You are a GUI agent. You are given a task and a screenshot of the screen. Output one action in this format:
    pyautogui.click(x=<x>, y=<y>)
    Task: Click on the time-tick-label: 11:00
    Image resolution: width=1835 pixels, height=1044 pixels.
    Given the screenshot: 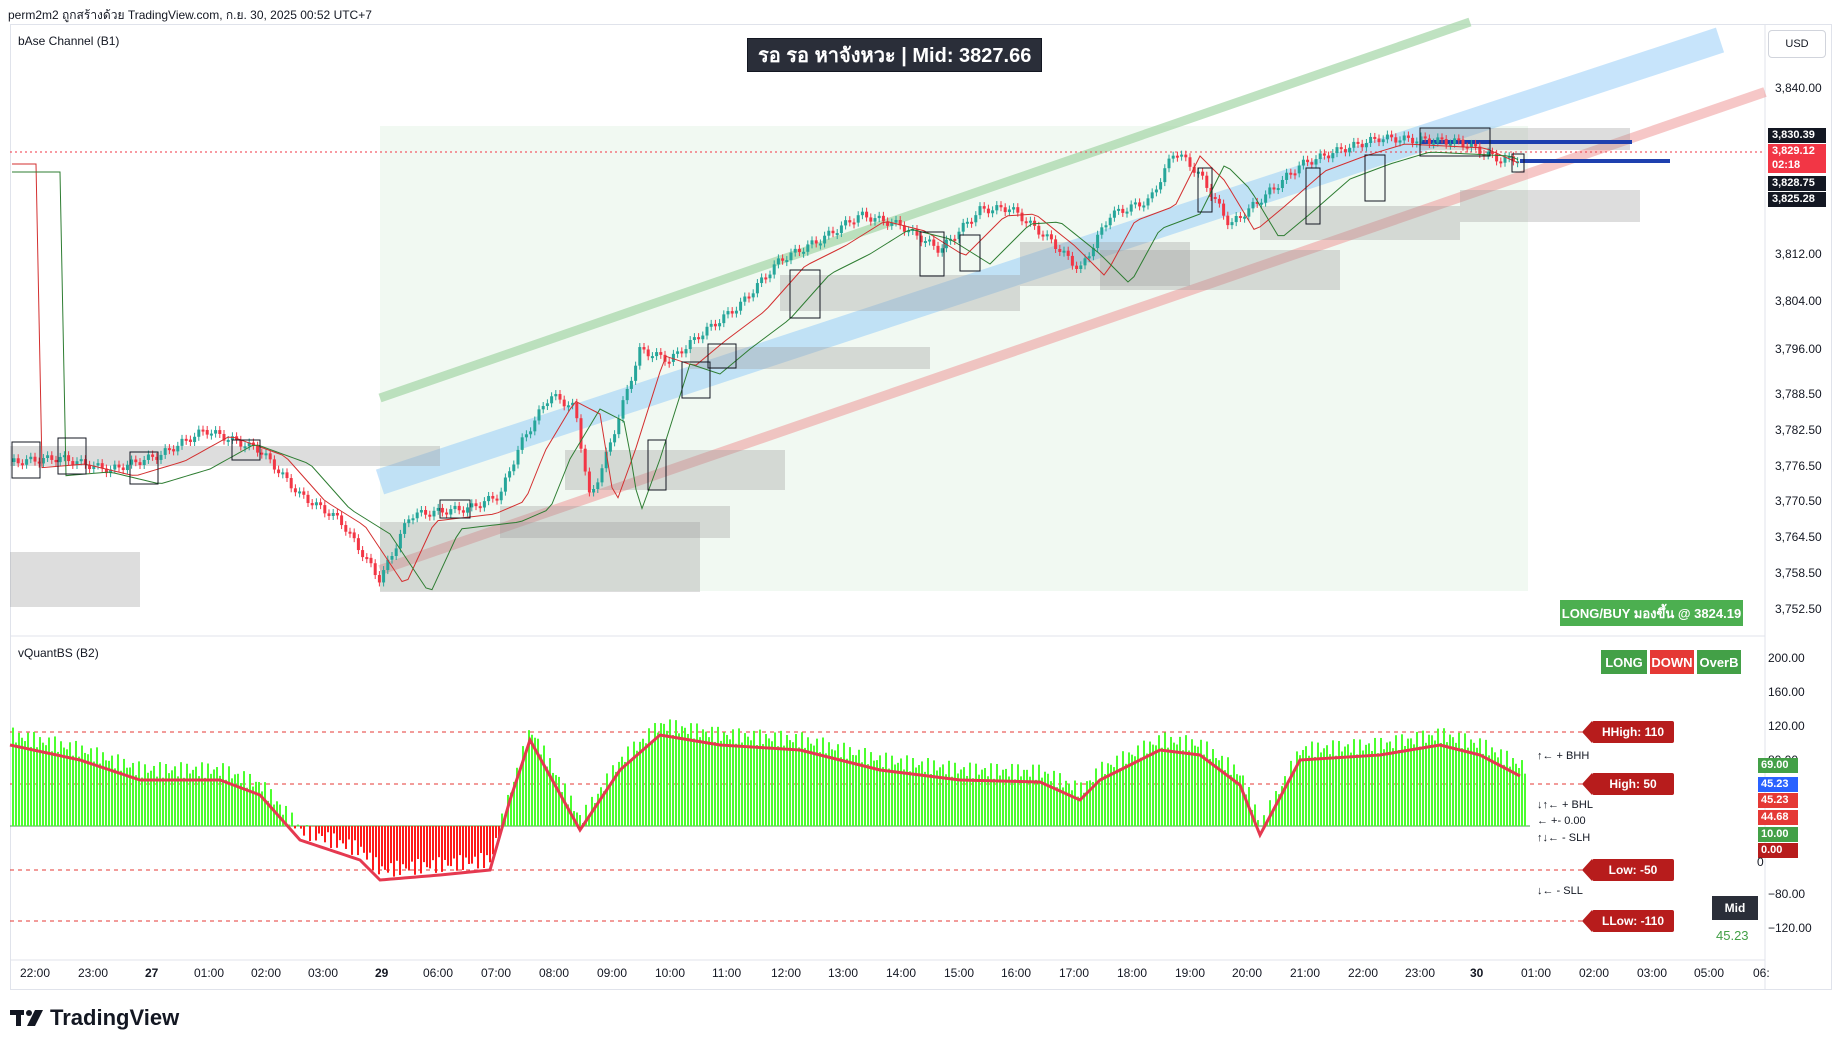 What is the action you would take?
    pyautogui.click(x=727, y=973)
    